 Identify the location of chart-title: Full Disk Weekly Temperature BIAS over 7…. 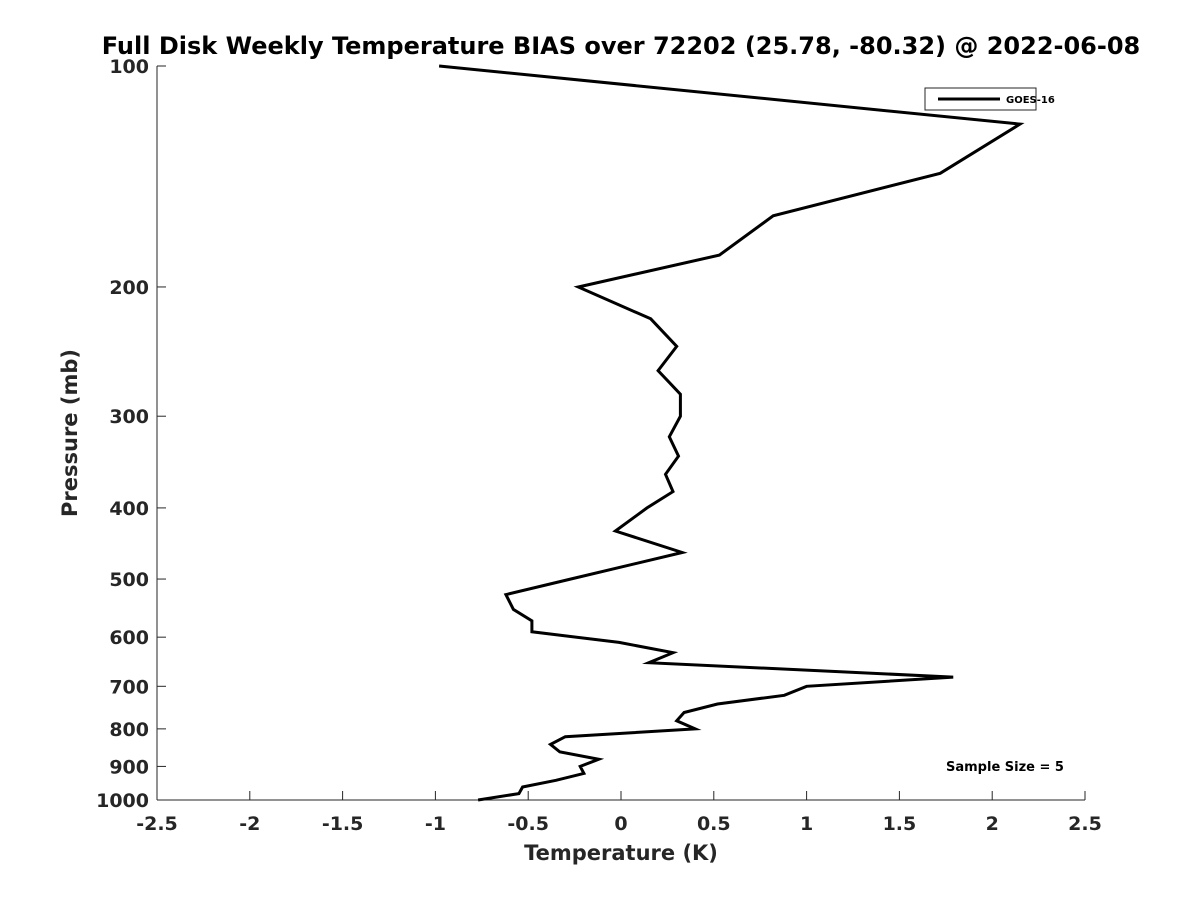
(621, 46).